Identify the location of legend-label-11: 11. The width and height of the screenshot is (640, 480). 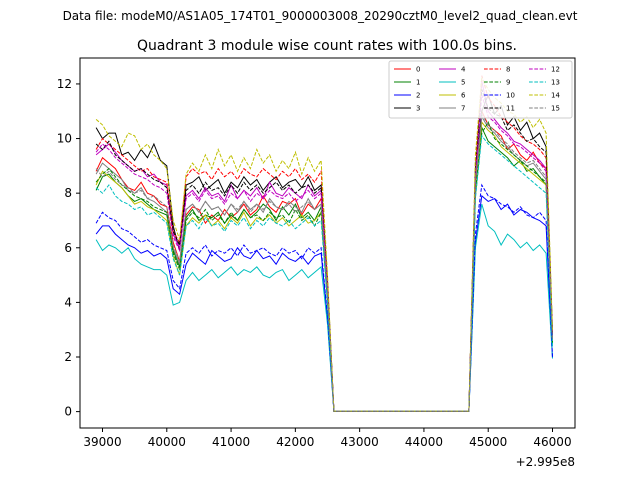
(510, 109).